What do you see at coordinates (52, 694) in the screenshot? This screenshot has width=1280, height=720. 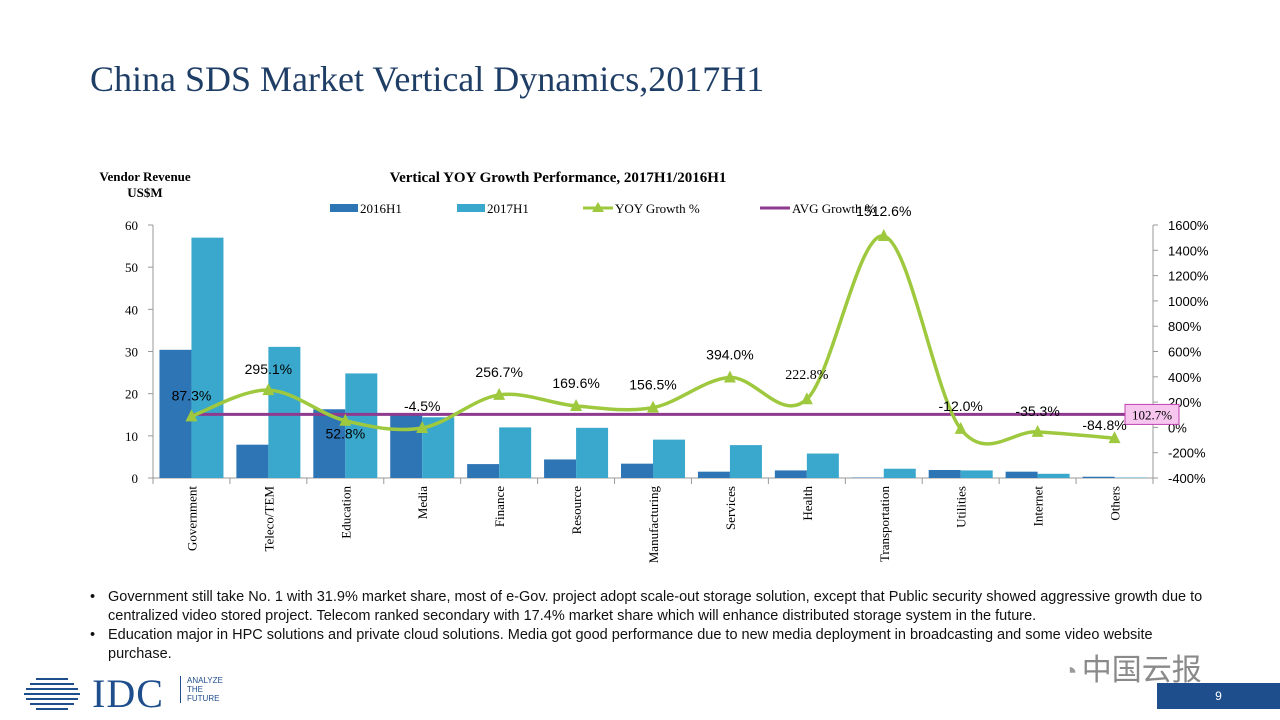 I see `idc-globe-icon` at bounding box center [52, 694].